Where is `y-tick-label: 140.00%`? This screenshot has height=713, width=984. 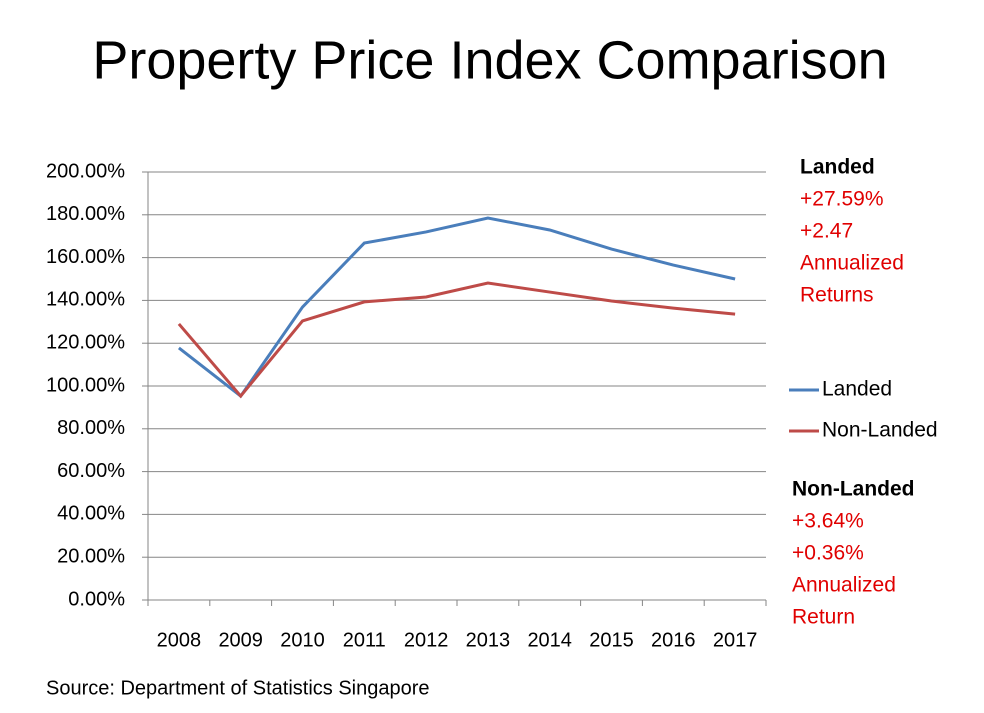
y-tick-label: 140.00% is located at coordinates (85, 300).